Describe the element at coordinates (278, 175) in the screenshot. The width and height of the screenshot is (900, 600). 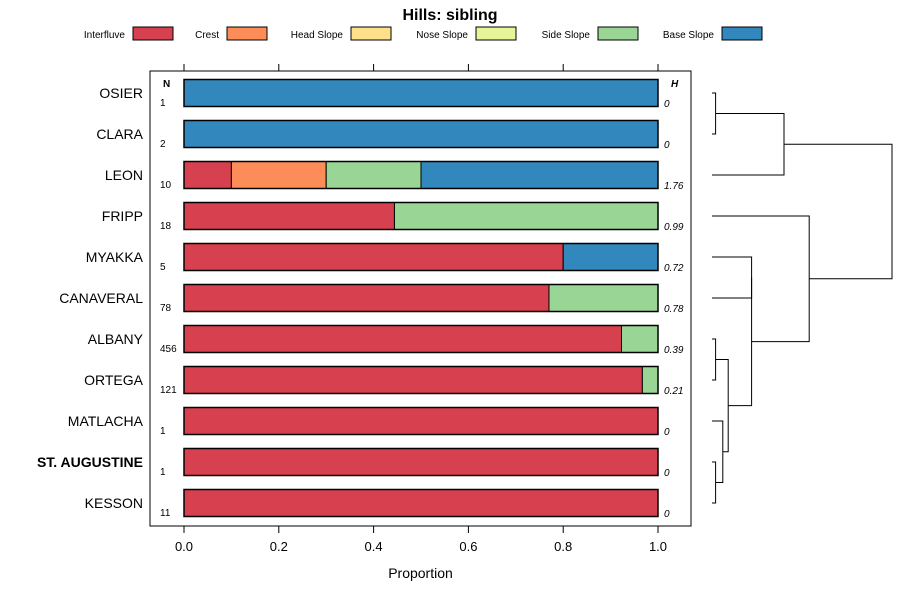
I see `bar-segment-crest` at that location.